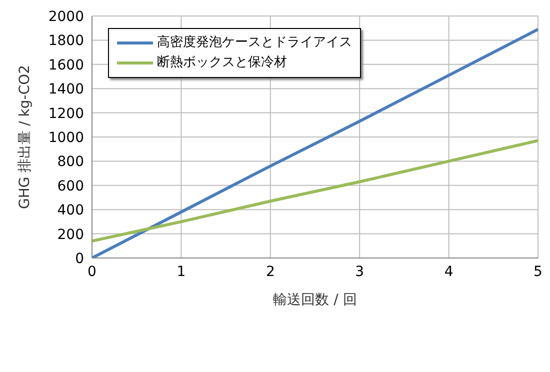  I want to click on x-axis-title: 輸送回数 / 回, so click(315, 300).